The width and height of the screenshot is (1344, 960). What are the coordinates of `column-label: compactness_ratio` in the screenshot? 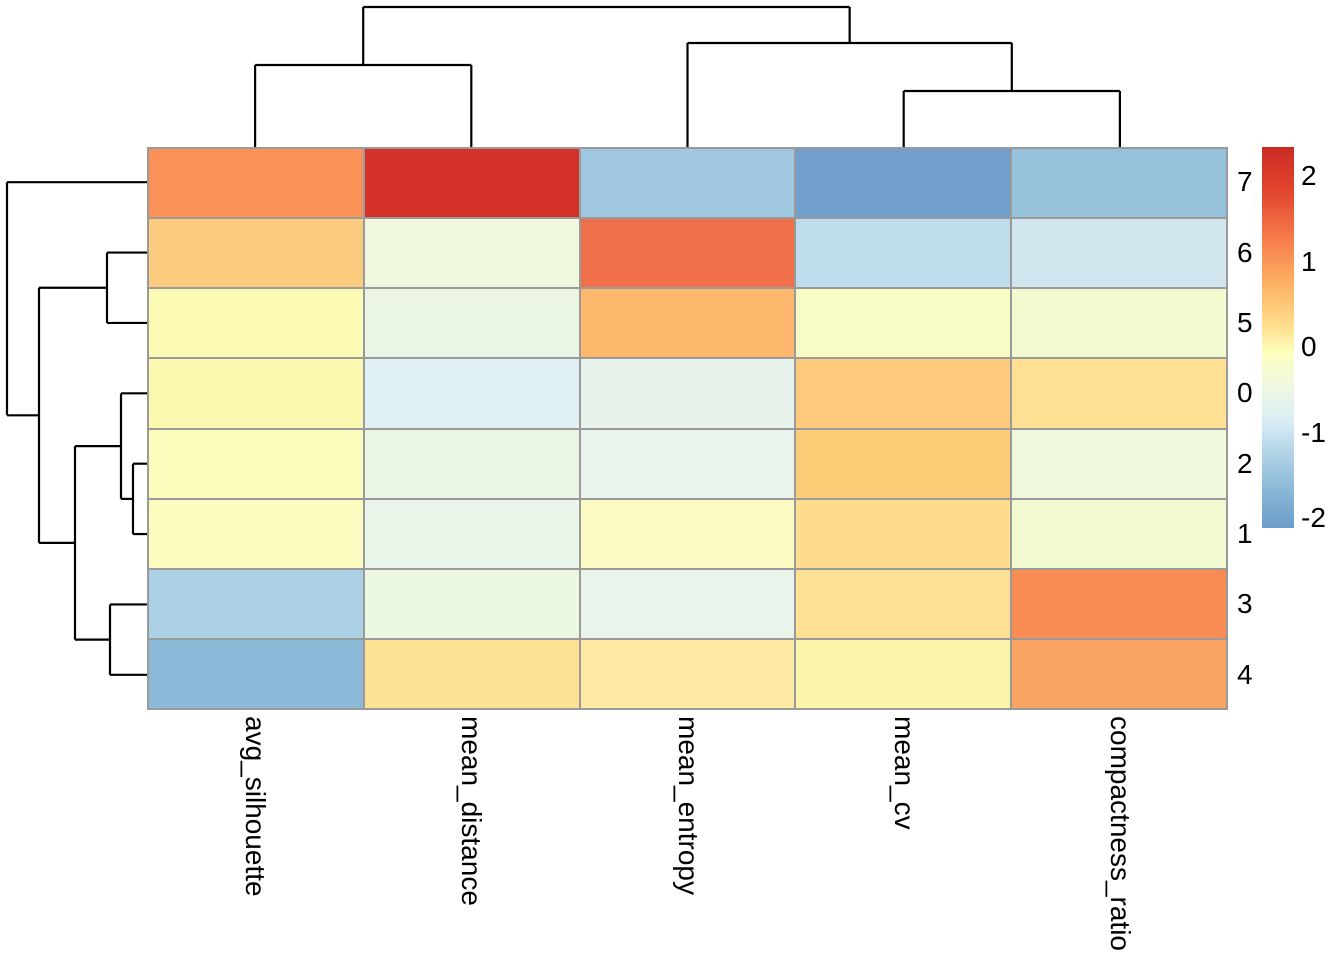 It's located at (1120, 834).